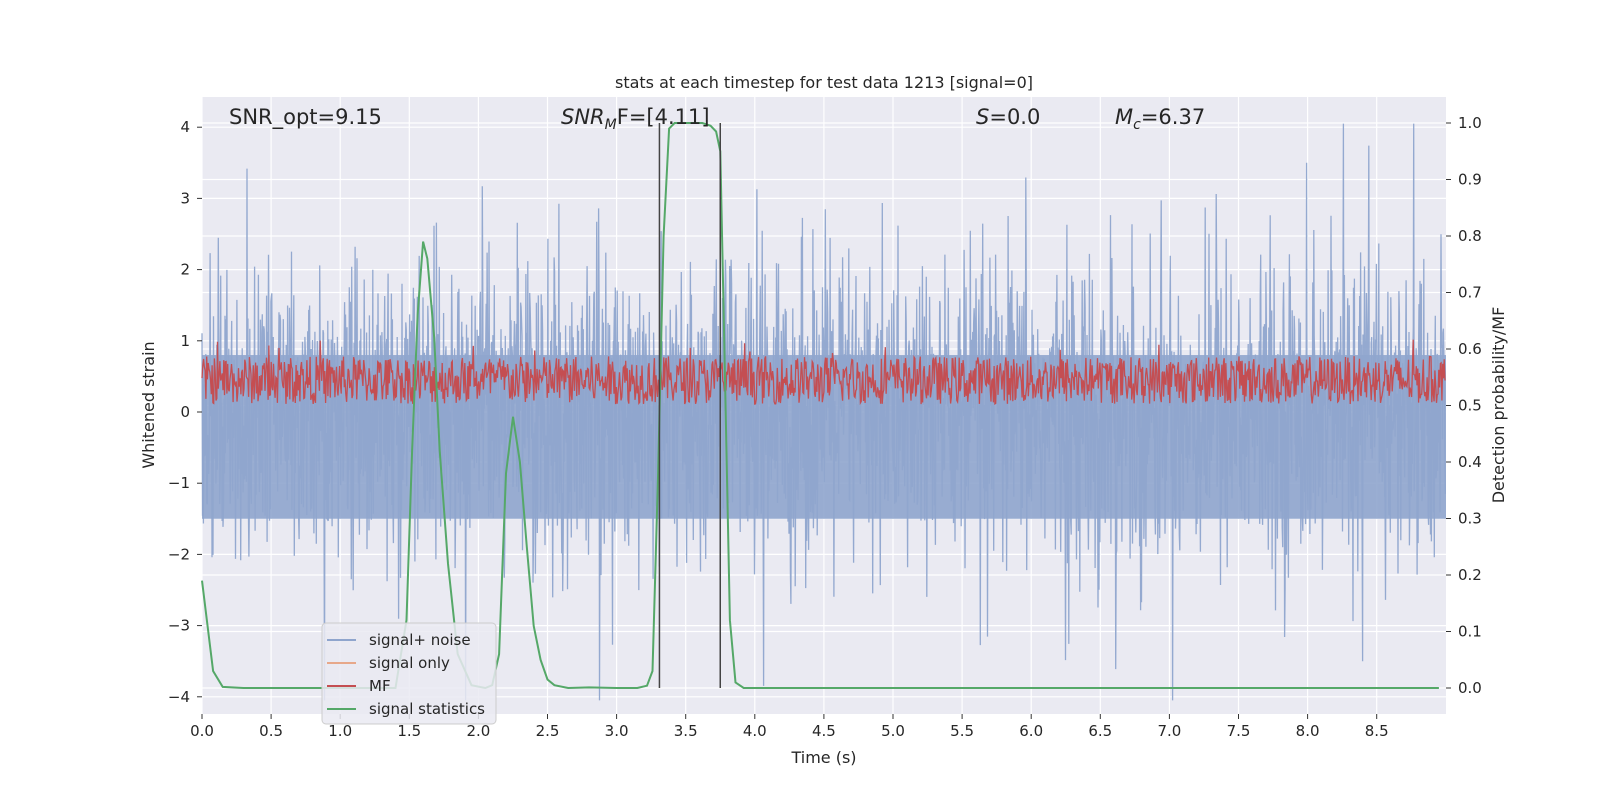 This screenshot has width=1600, height=800. What do you see at coordinates (1498, 405) in the screenshot?
I see `y2-axis-label: Detection probability/MF` at bounding box center [1498, 405].